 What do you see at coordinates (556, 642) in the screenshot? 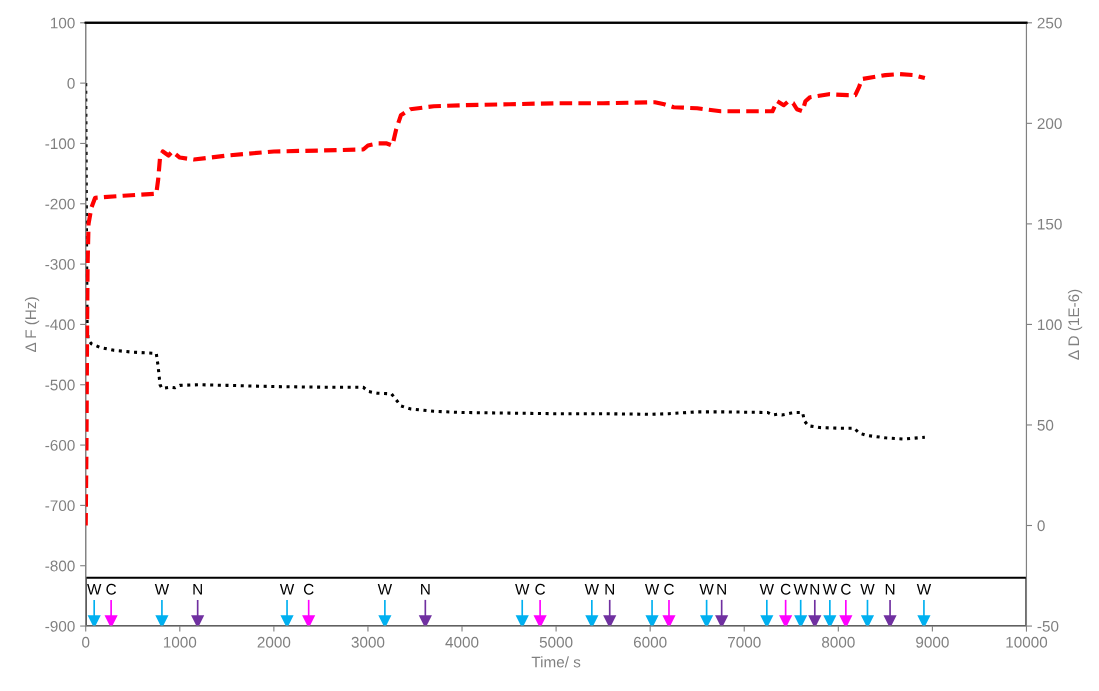
I see `x-tick-label: 5000` at bounding box center [556, 642].